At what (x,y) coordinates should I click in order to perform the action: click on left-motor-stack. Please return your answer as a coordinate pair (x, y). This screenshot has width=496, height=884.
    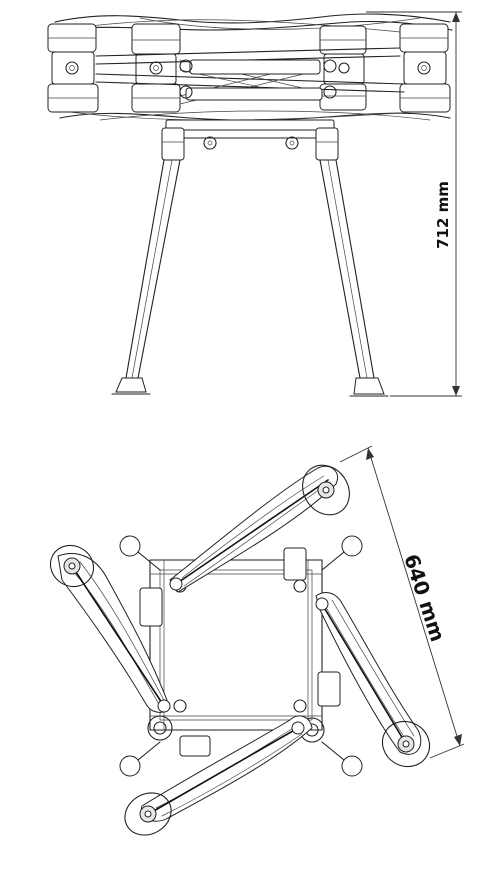
    Looking at the image, I should click on (73, 68).